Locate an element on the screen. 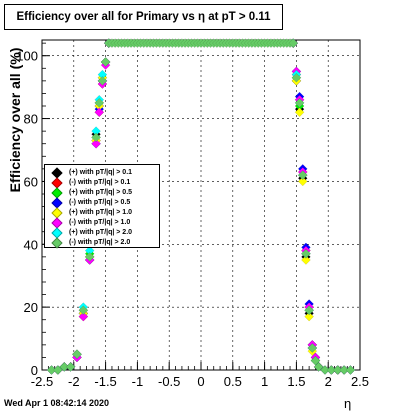 The width and height of the screenshot is (400, 412). x-tick-label: 1 is located at coordinates (264, 381).